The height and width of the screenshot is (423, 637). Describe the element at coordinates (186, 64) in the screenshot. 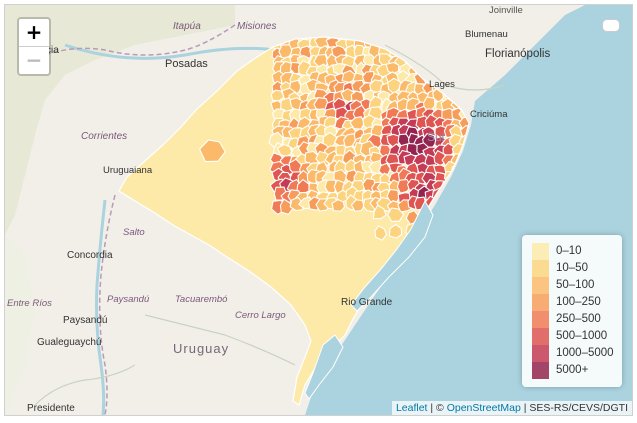

I see `city-label: Posadas` at that location.